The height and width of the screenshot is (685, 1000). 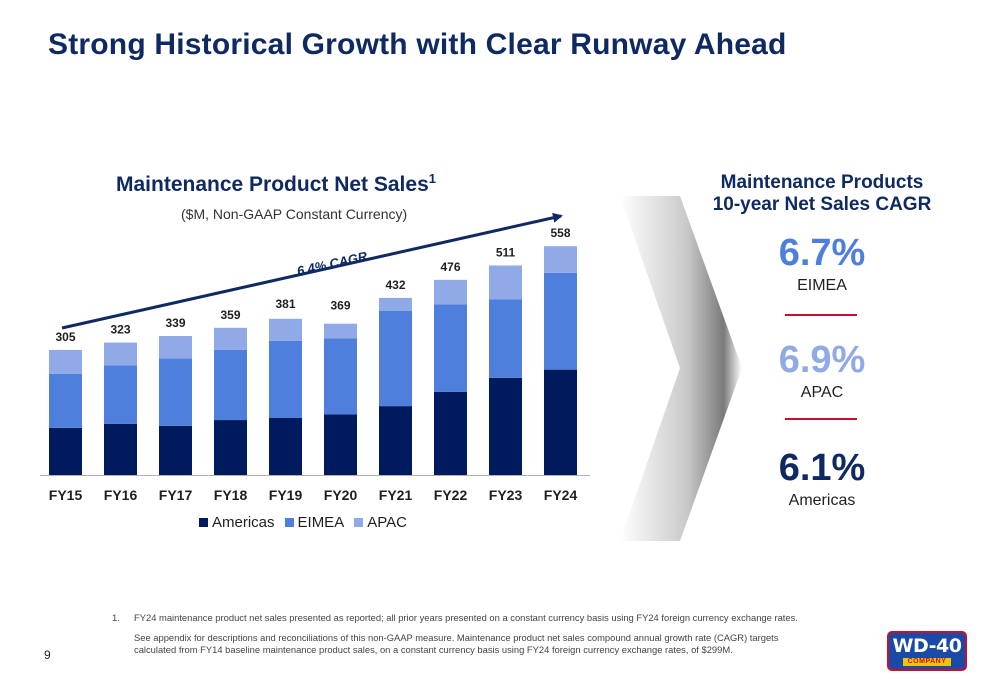 What do you see at coordinates (230, 315) in the screenshot?
I see `total-label-fy18: 359` at bounding box center [230, 315].